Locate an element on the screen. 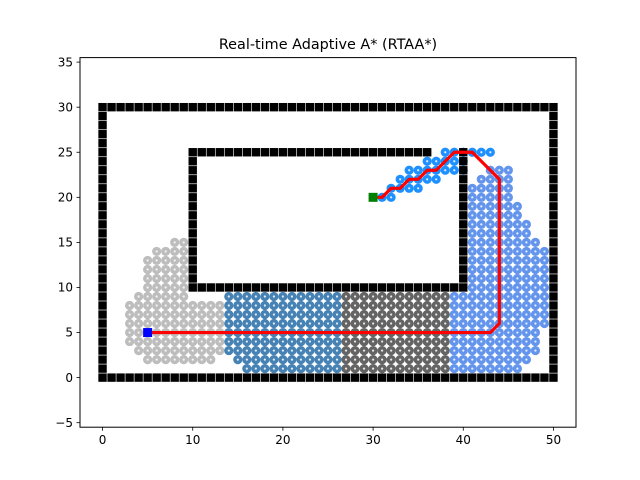 This screenshot has height=480, width=640. chart-title: Real-time Adaptive A* (RTAA*) is located at coordinates (328, 45).